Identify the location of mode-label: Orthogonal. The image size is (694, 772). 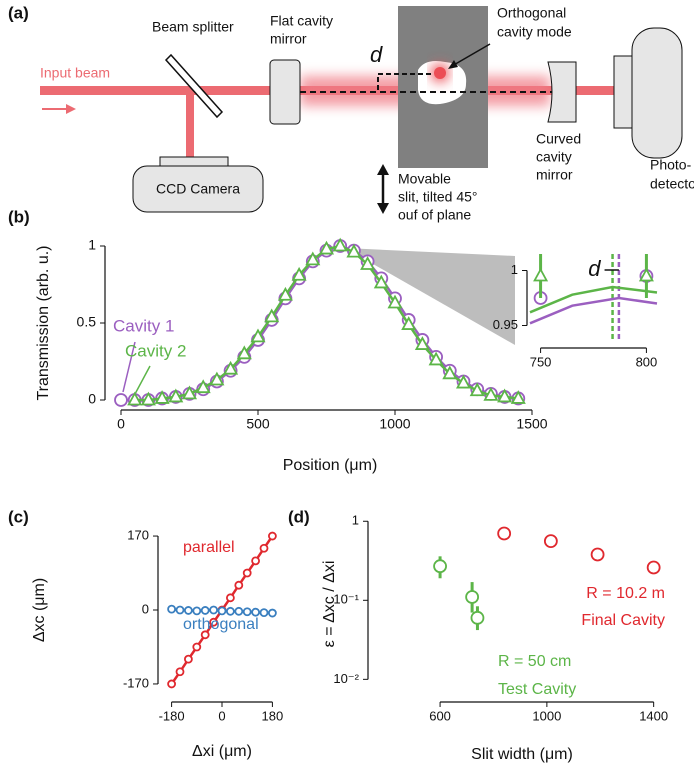
(531, 13).